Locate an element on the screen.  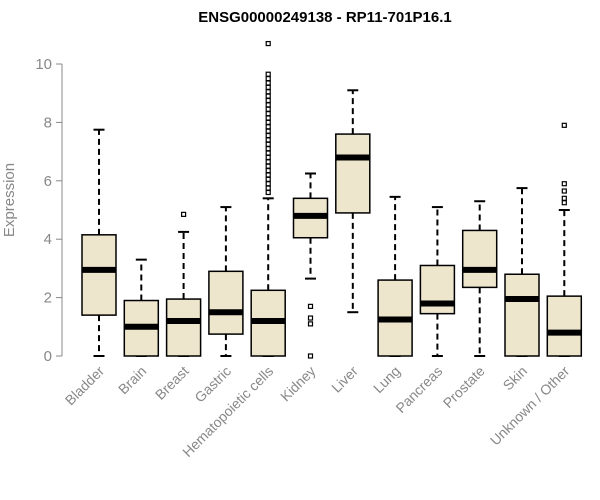
x-category-label: Pancreas is located at coordinates (418, 389).